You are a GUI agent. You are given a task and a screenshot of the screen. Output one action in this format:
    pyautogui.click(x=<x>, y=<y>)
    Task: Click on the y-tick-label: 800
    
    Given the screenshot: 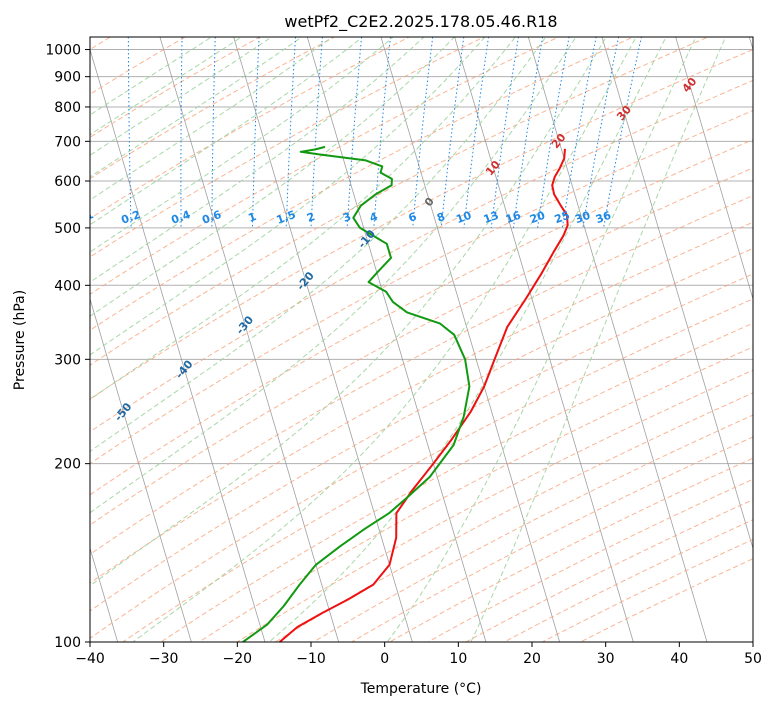 What is the action you would take?
    pyautogui.click(x=67, y=108)
    